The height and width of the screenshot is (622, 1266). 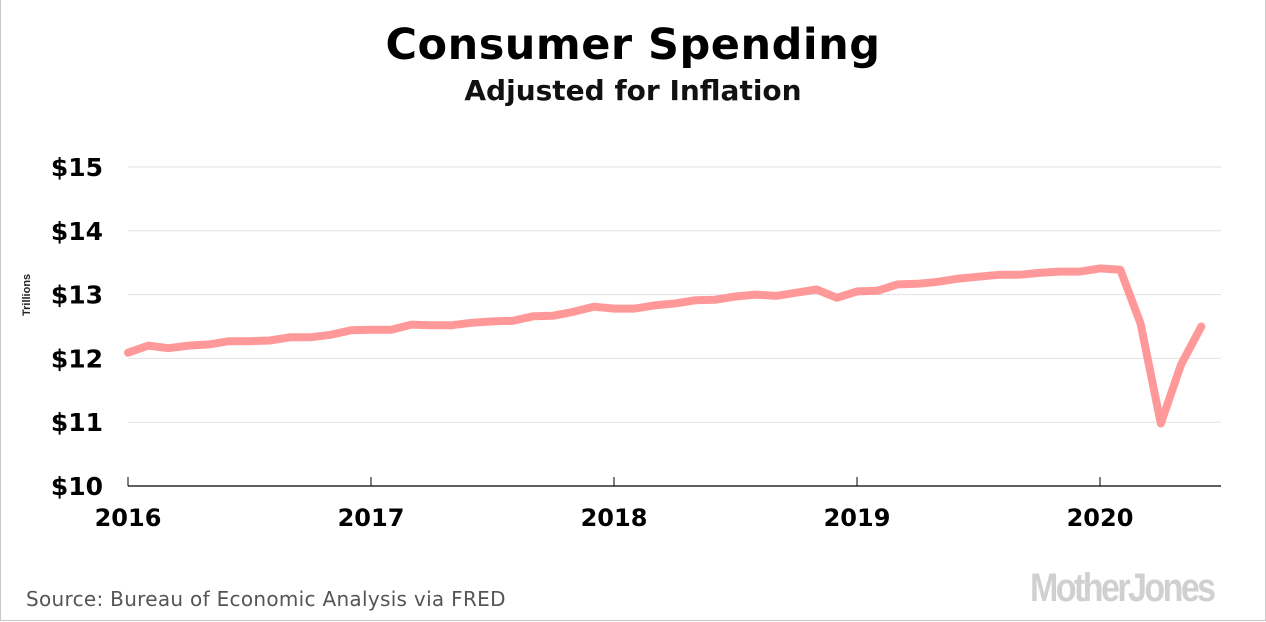 I want to click on y-tick-label: $15, so click(x=77, y=167).